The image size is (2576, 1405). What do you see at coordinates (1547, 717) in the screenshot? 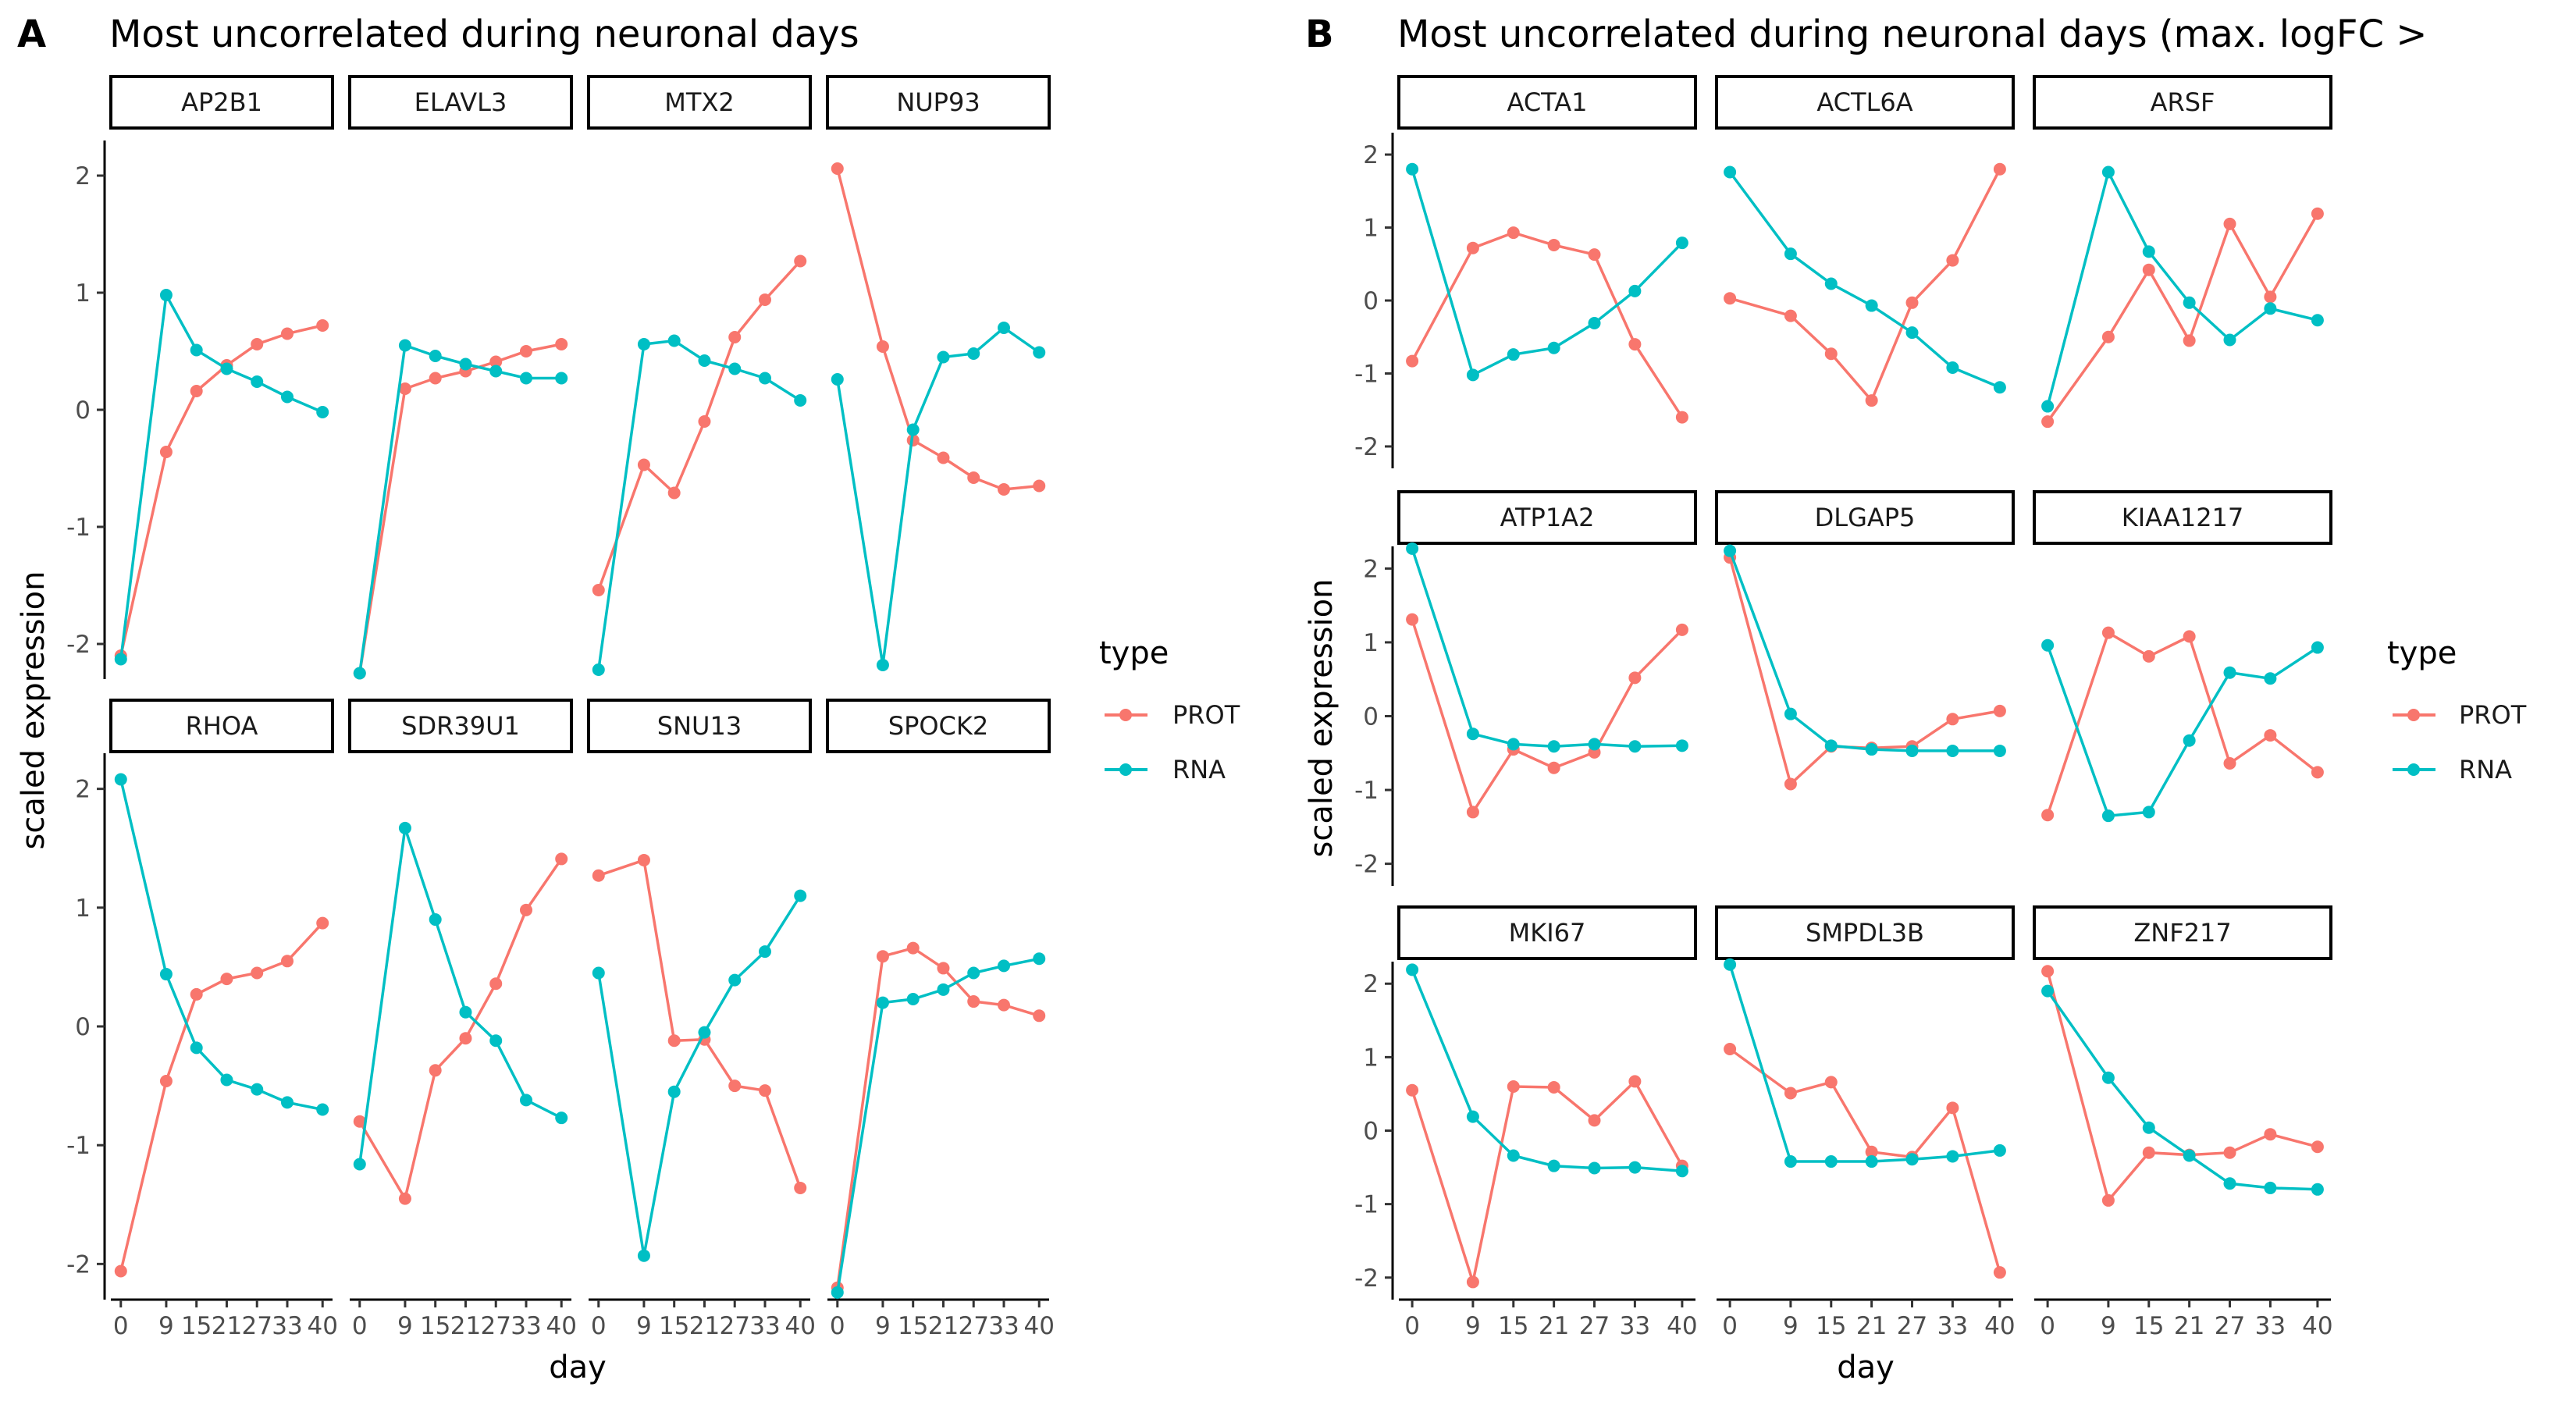
I see `panel-b-line-atp1a2-prot` at bounding box center [1547, 717].